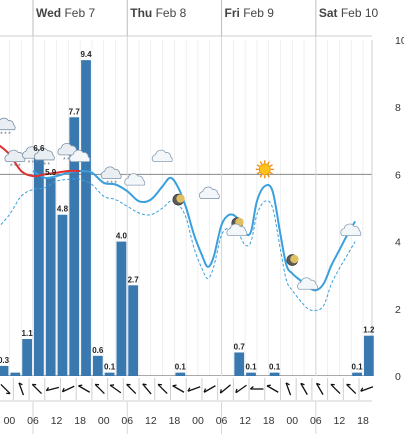 The image size is (404, 439). I want to click on day-date: Feb 10, so click(358, 13).